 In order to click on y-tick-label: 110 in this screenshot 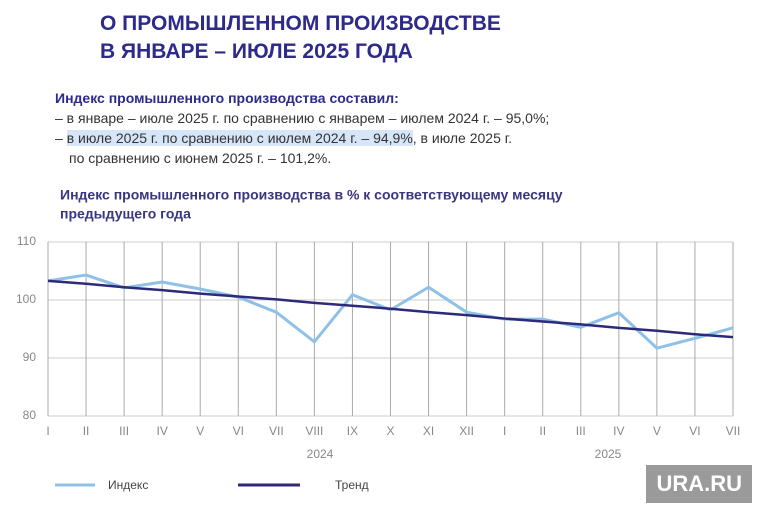, I will do `click(26, 241)`.